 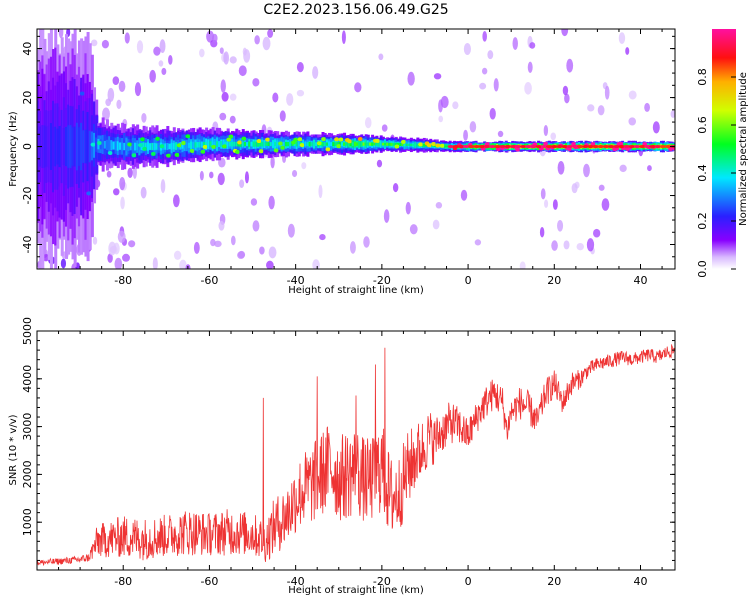 What do you see at coordinates (716, 173) in the screenshot?
I see `colorbar-ticks: 0.0 0.2 0.4 0.6 0.8` at bounding box center [716, 173].